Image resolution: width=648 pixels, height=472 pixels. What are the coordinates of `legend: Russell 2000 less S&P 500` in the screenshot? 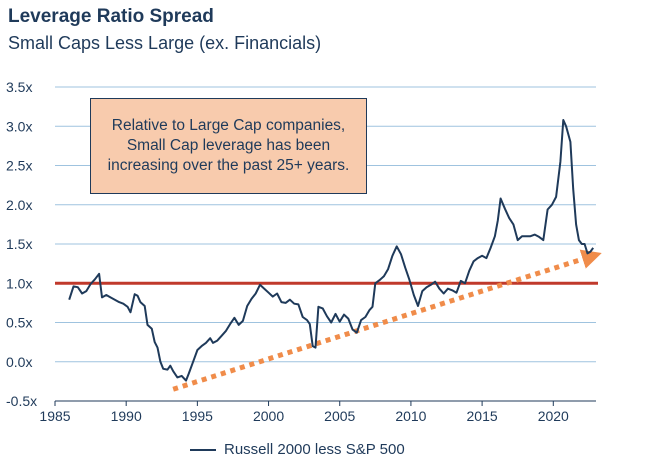 It's located at (297, 449).